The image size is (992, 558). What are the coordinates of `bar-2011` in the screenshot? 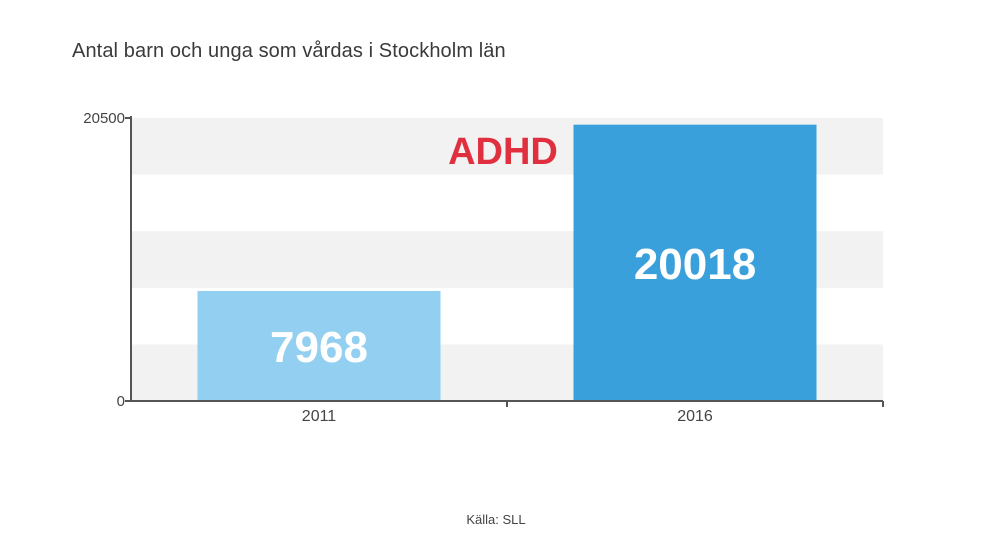 It's located at (319, 346).